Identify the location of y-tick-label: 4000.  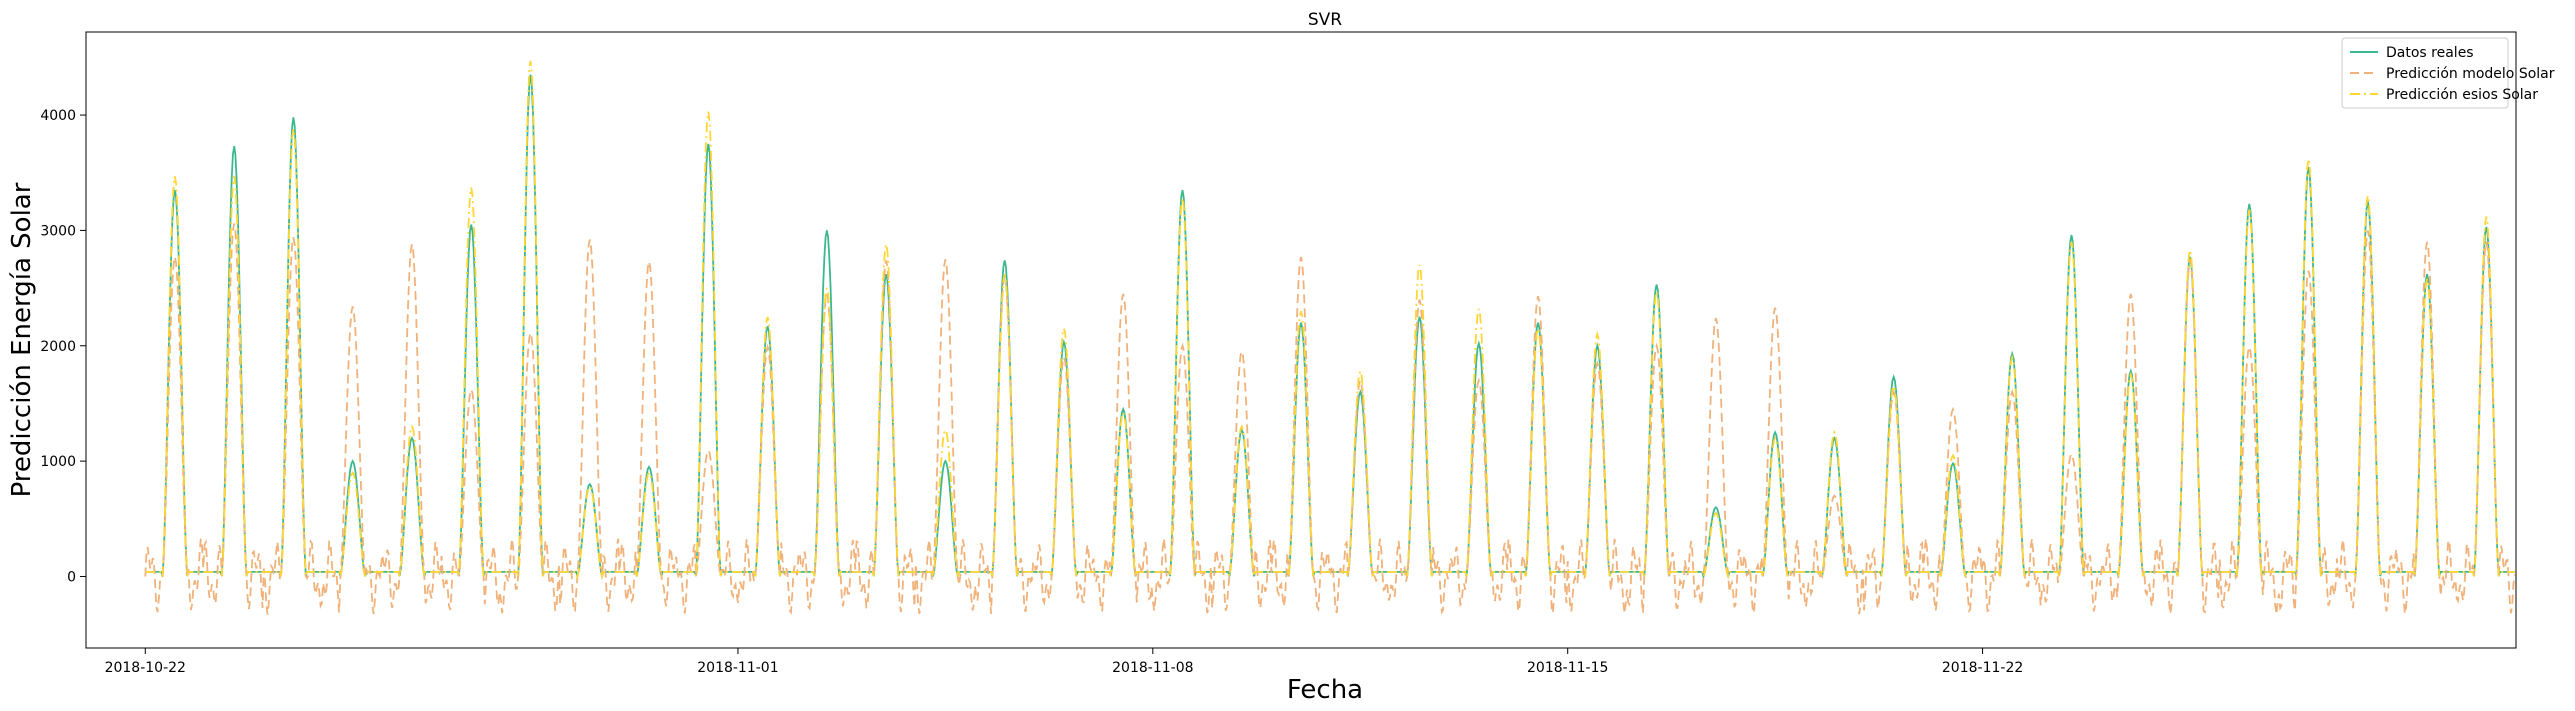
(58, 116).